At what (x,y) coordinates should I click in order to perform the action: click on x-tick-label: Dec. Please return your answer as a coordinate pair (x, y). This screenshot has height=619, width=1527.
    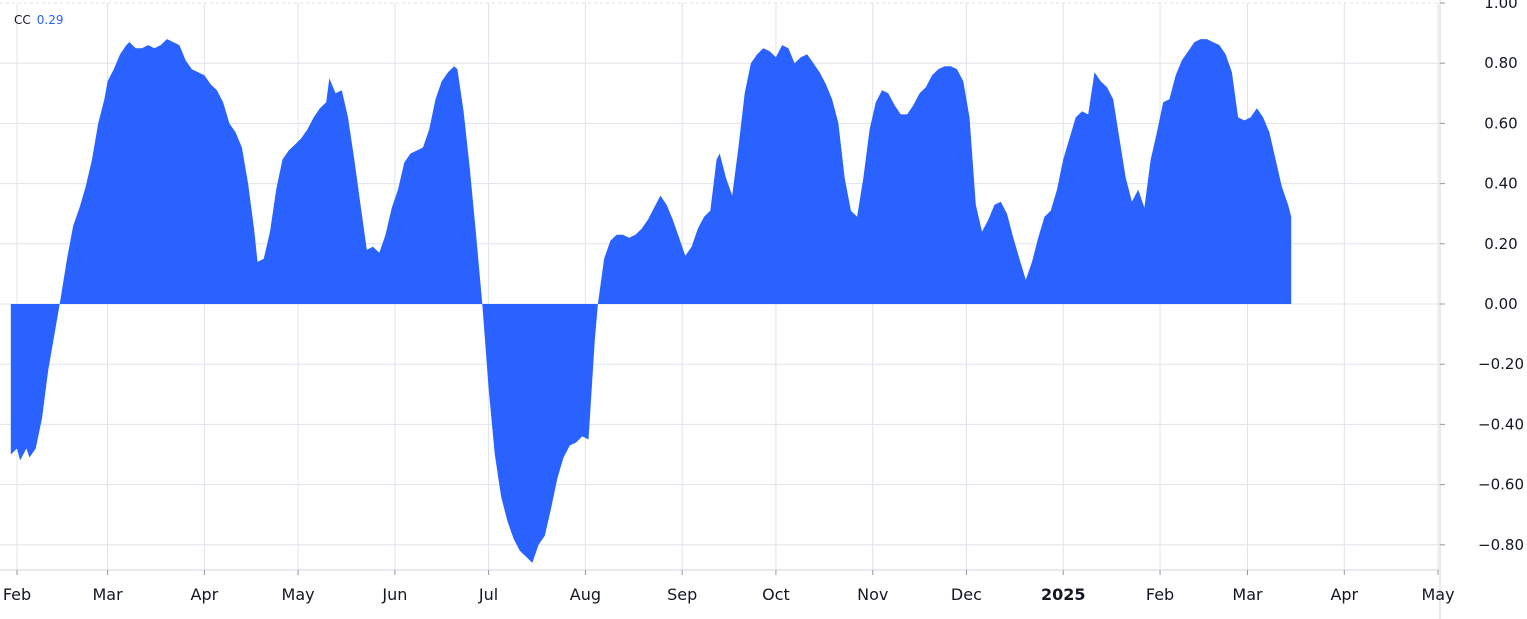
    Looking at the image, I should click on (966, 594).